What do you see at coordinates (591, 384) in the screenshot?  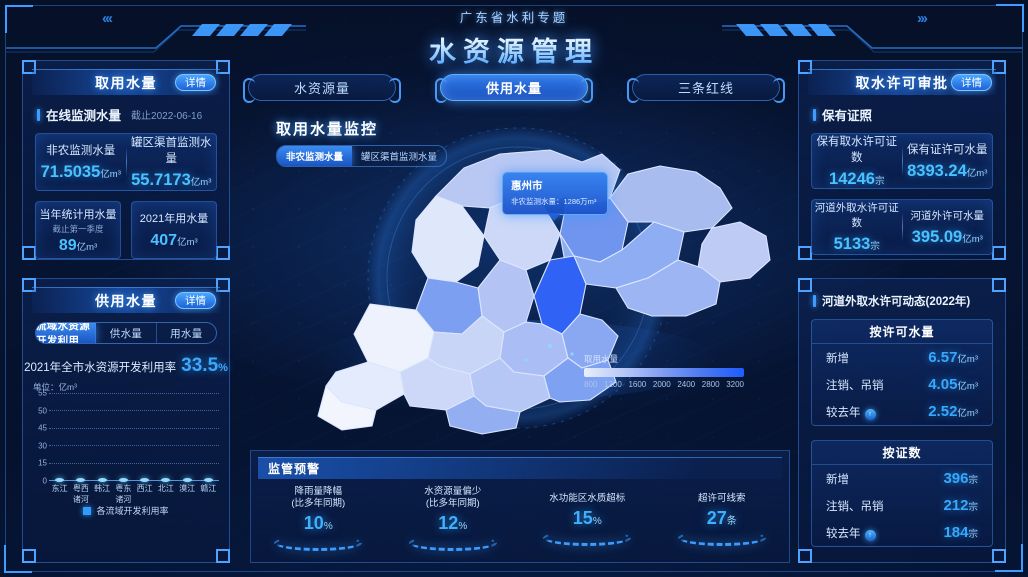 I see `map-legend-tick: 800` at bounding box center [591, 384].